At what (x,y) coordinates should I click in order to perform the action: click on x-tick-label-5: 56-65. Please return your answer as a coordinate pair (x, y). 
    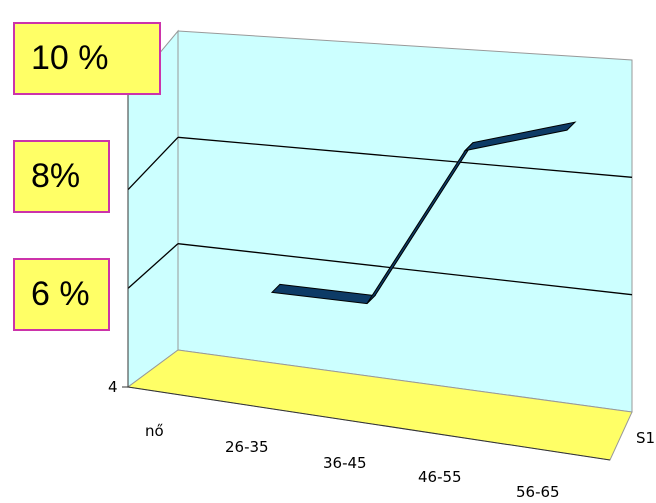
    Looking at the image, I should click on (538, 492).